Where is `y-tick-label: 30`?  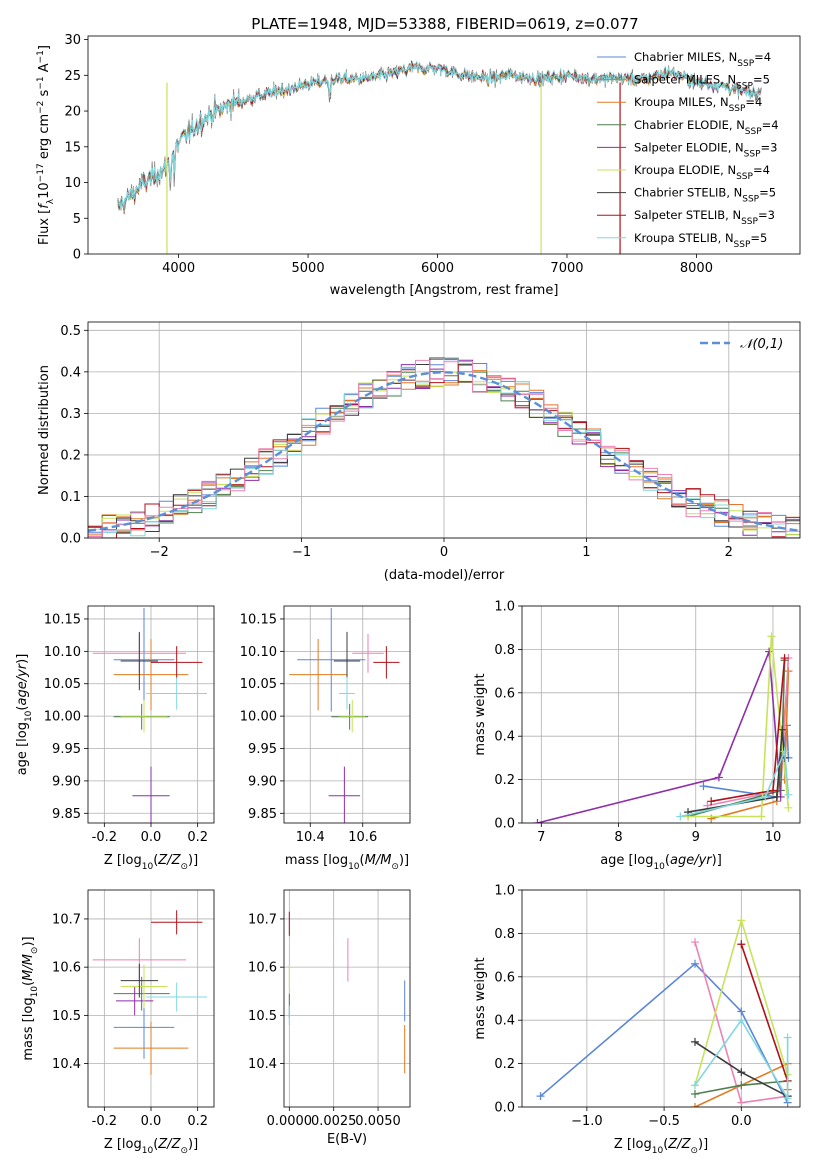
y-tick-label: 30 is located at coordinates (72, 40).